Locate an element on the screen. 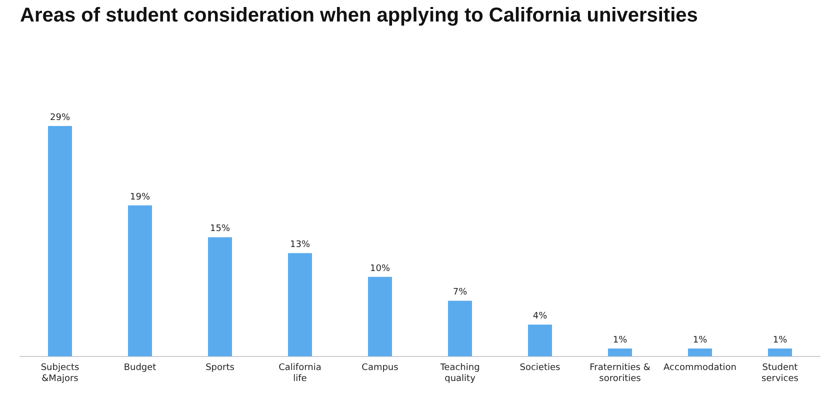 Image resolution: width=840 pixels, height=400 pixels. chart-title: Areas of student consideration when applying to California universities is located at coordinates (359, 15).